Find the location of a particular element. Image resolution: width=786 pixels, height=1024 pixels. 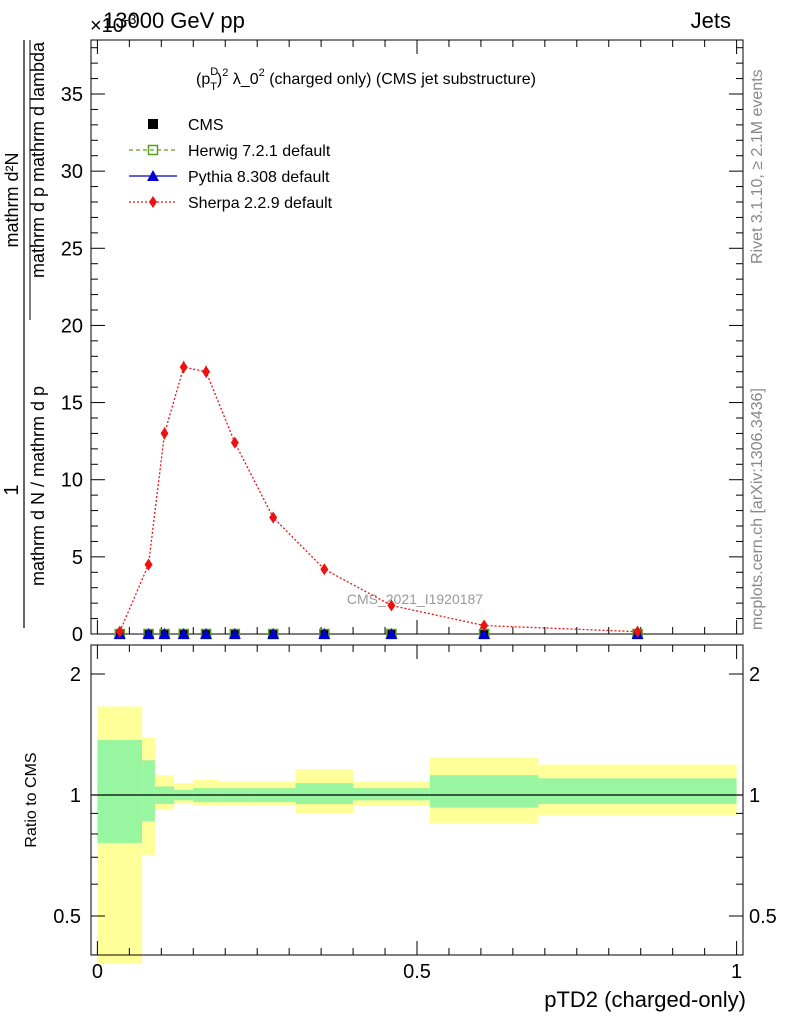

main-ytick-label: 20 is located at coordinates (72, 326).